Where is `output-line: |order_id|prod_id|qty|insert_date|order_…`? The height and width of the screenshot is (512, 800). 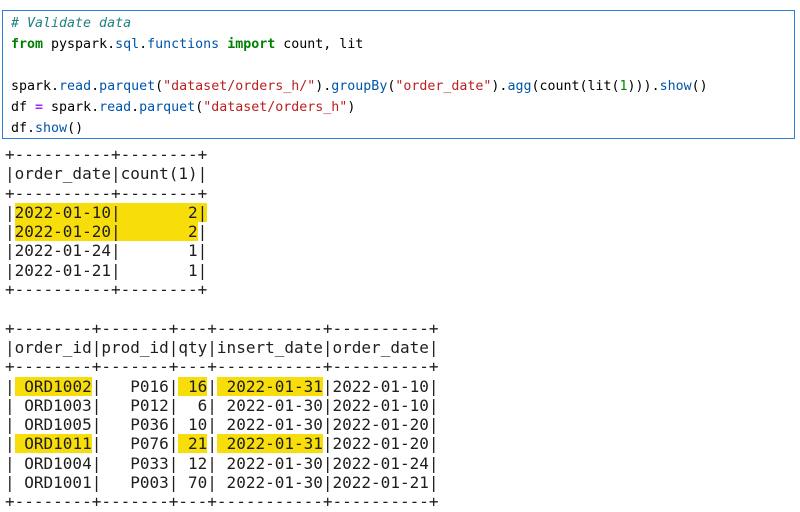
output-line: |order_id|prod_id|qty|insert_date|order_… is located at coordinates (222, 347).